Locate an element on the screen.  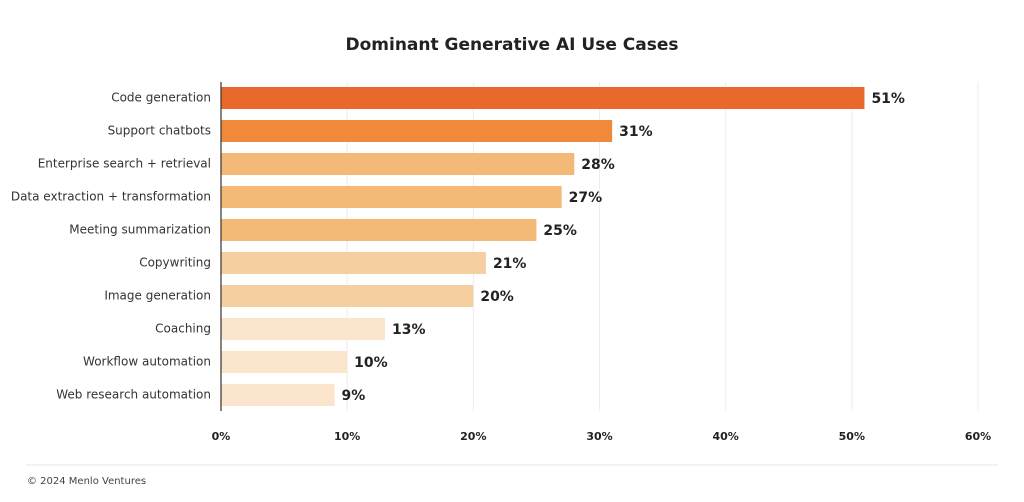
x-tick-label: 0% is located at coordinates (221, 436).